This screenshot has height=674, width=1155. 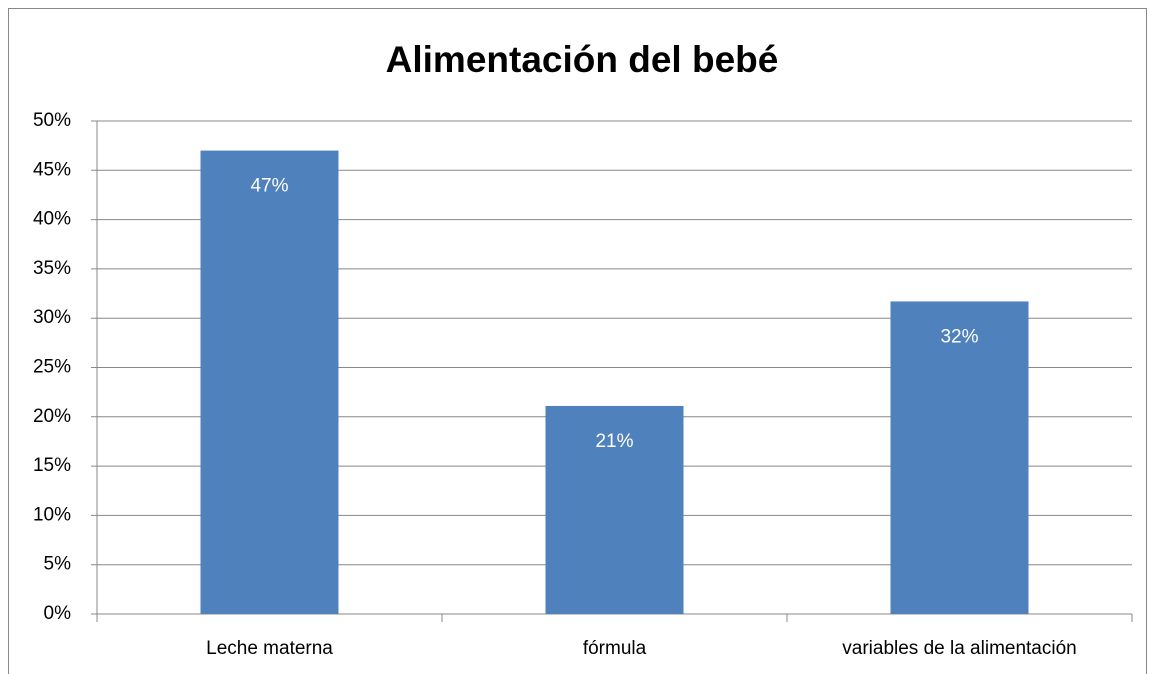 What do you see at coordinates (52, 416) in the screenshot?
I see `y-tick-label: 20%` at bounding box center [52, 416].